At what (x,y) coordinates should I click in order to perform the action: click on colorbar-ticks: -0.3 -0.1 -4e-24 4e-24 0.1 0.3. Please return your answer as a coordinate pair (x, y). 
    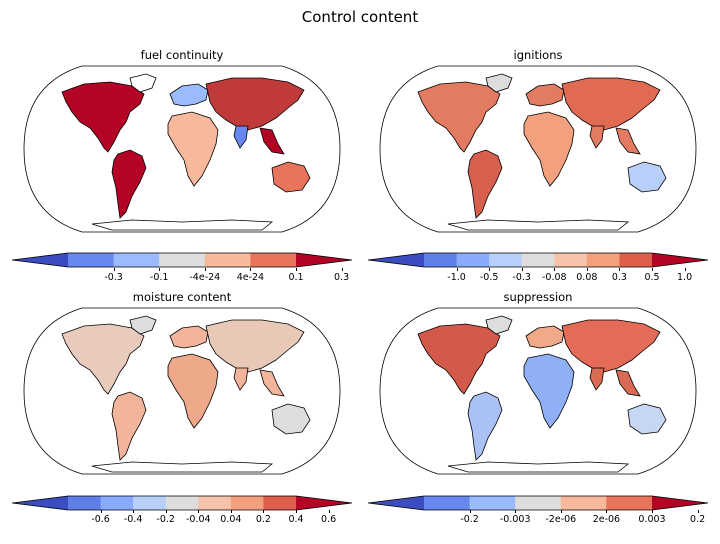
    Looking at the image, I should click on (182, 285).